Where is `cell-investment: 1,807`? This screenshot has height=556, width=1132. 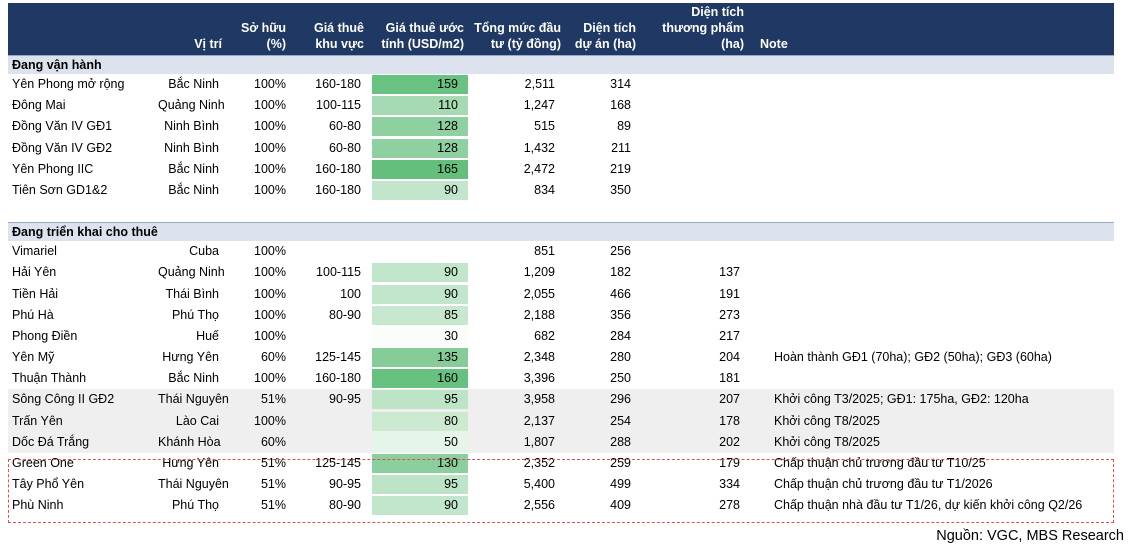
cell-investment: 1,807 is located at coordinates (539, 441).